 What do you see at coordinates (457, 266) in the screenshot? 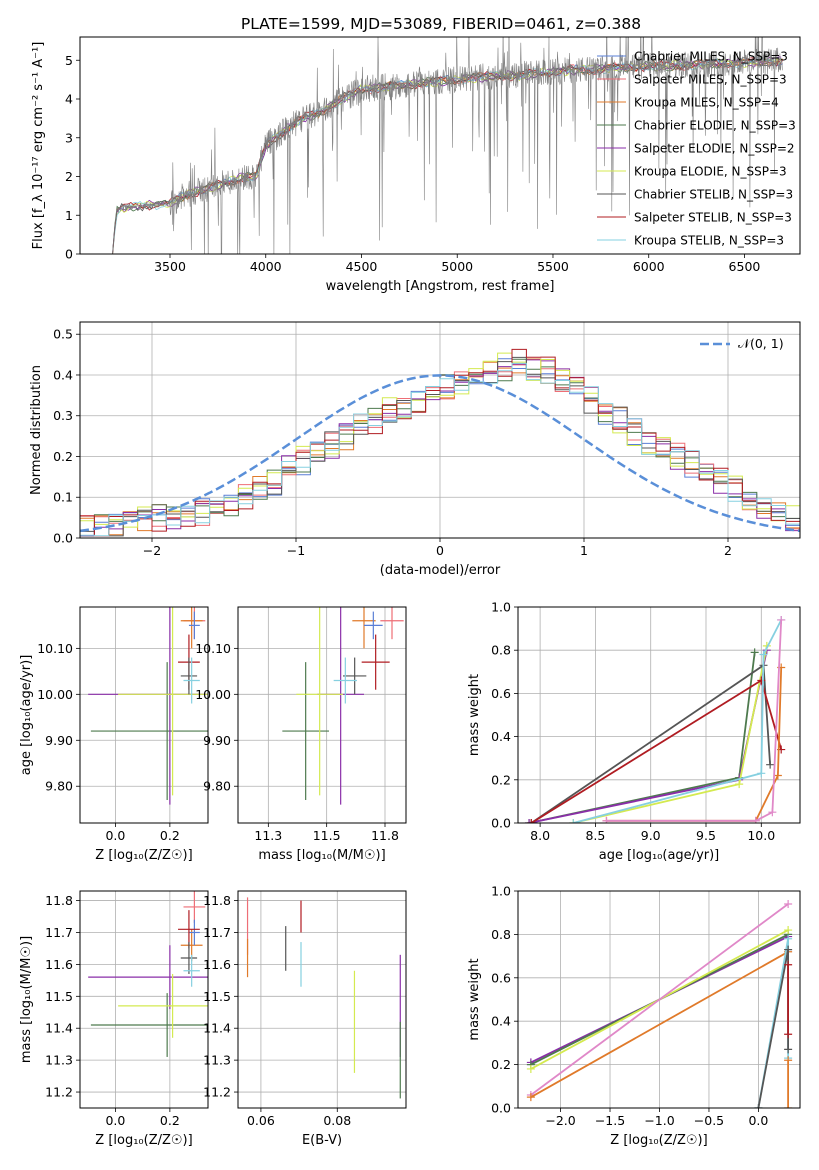
I see `x-tick-label: 5000` at bounding box center [457, 266].